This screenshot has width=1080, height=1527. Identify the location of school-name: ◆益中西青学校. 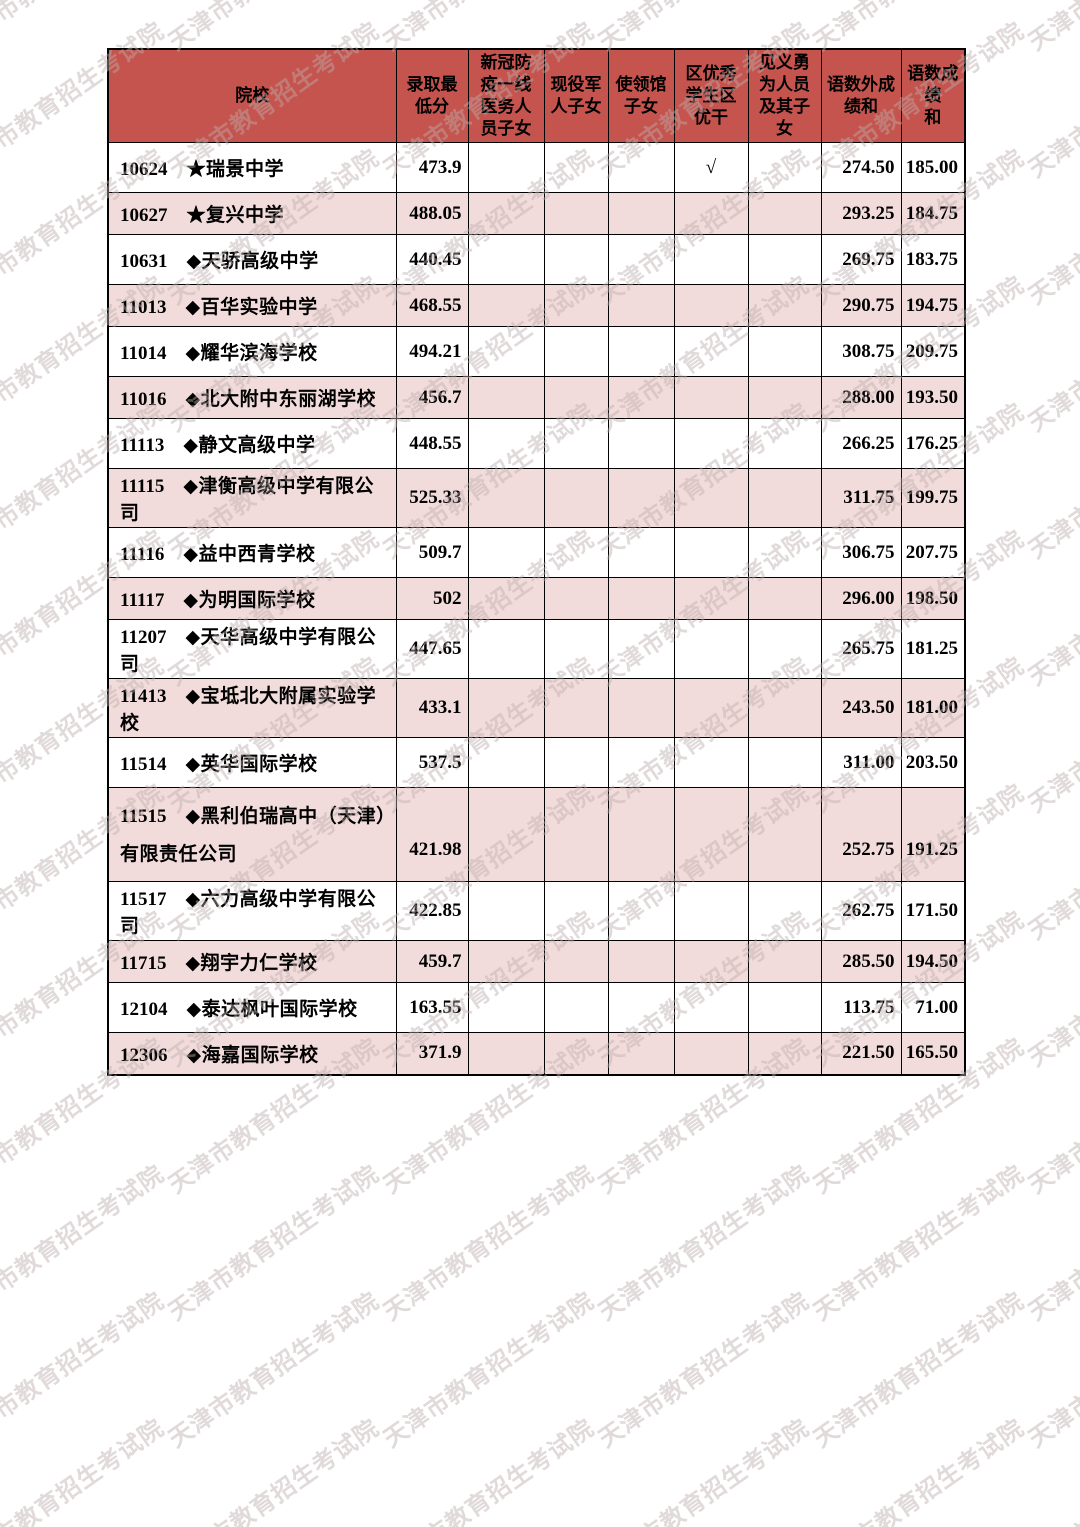
(249, 554).